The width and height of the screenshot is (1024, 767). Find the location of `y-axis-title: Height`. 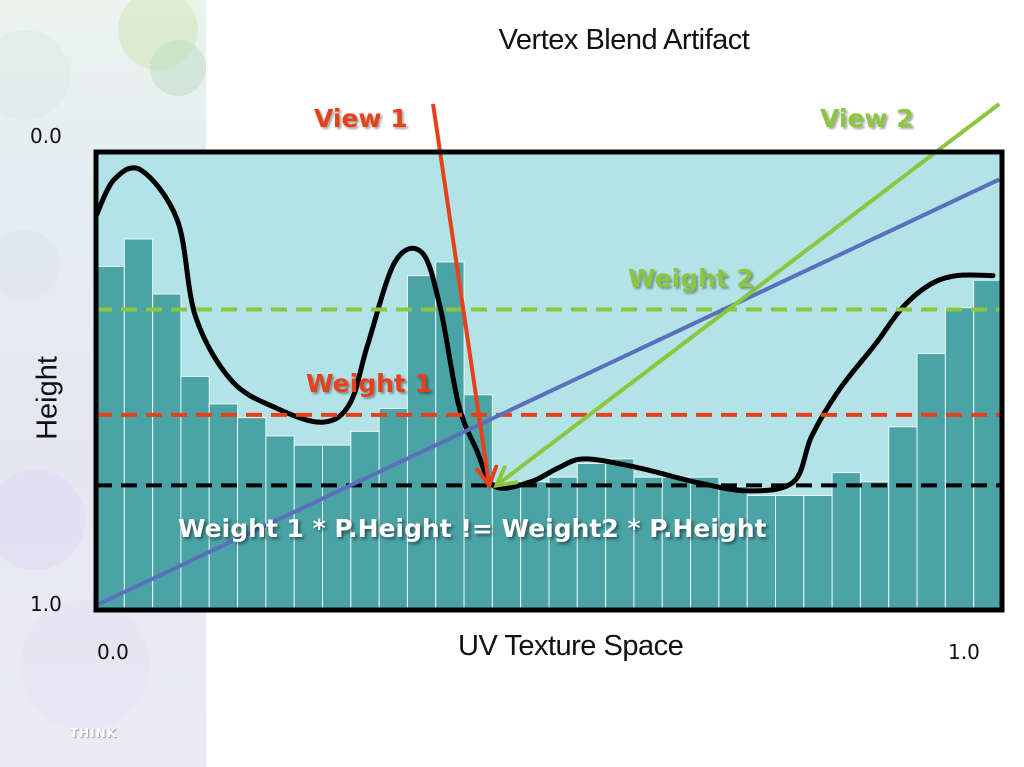

y-axis-title: Height is located at coordinates (47, 398).